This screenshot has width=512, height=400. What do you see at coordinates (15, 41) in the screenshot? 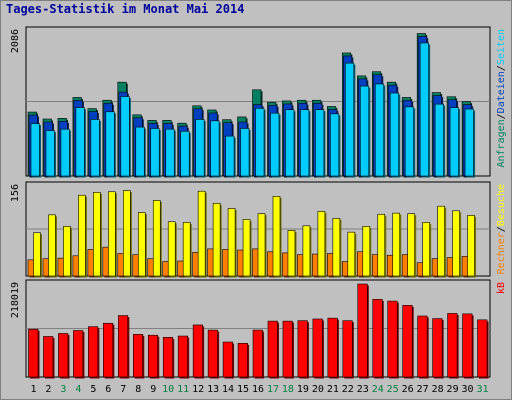
I see `y-max-label-1: 2086` at bounding box center [15, 41].